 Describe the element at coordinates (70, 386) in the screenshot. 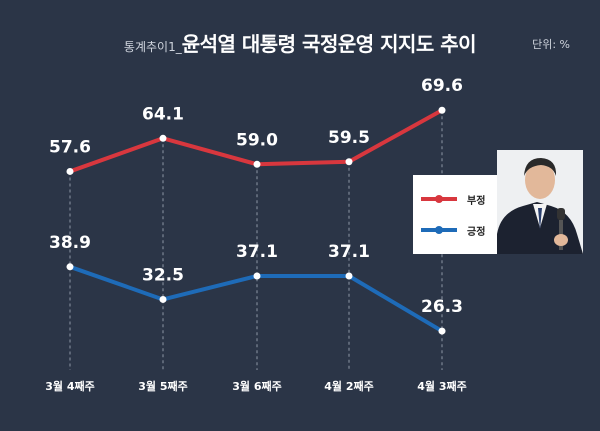

I see `x-tick-label: 3월 4째주` at that location.